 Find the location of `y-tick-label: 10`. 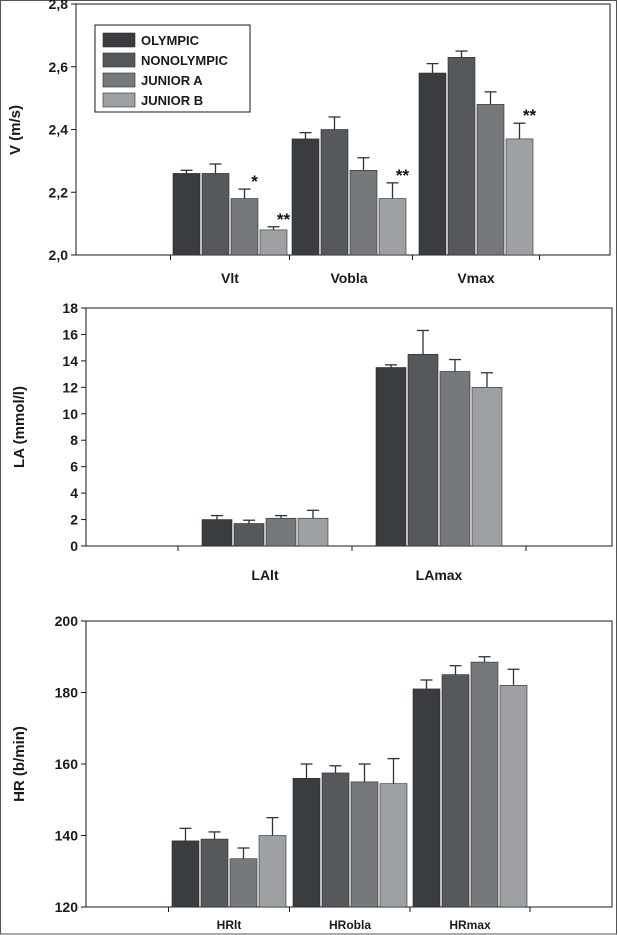

y-tick-label: 10 is located at coordinates (70, 414).